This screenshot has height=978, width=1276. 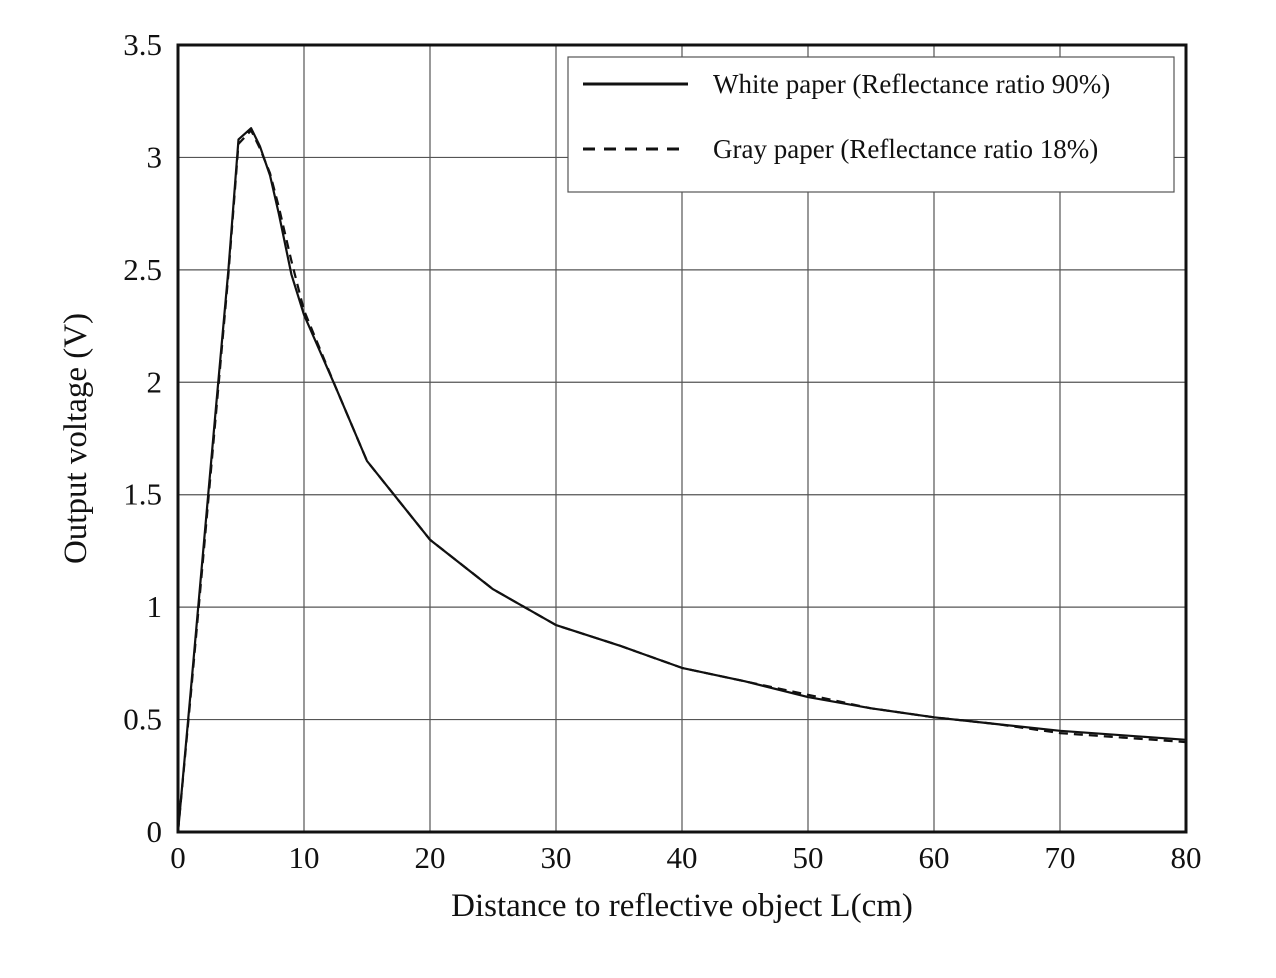 What do you see at coordinates (155, 831) in the screenshot?
I see `y-tick-label: 0` at bounding box center [155, 831].